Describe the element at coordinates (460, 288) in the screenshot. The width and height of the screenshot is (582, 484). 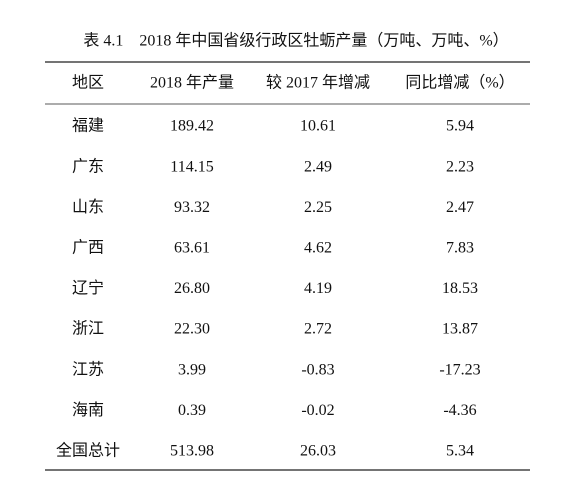
I see `value-cell: 18.53` at that location.